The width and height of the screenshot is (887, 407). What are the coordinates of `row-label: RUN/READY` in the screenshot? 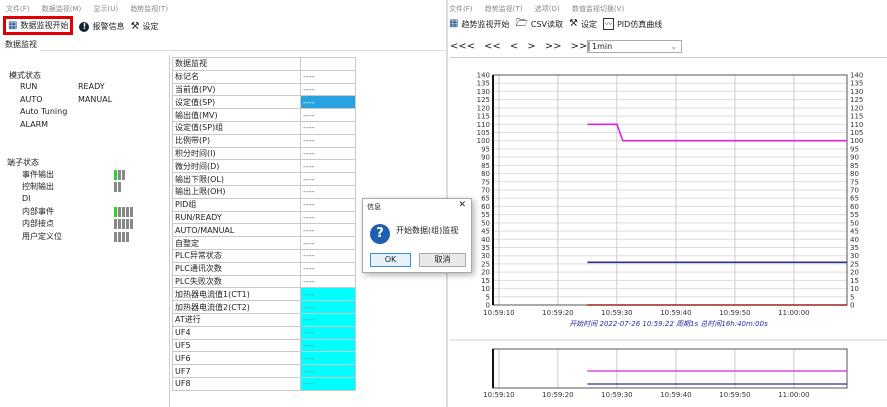 It's located at (236, 217).